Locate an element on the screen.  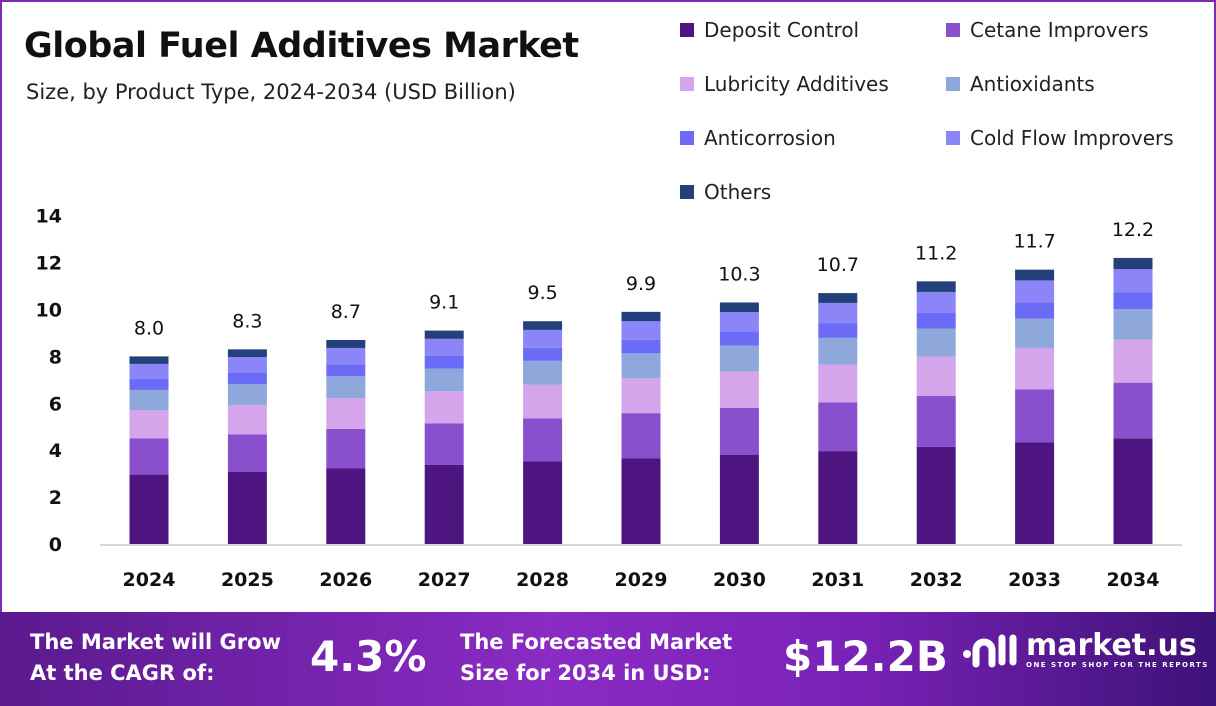
y-tick-label: 14 is located at coordinates (49, 217).